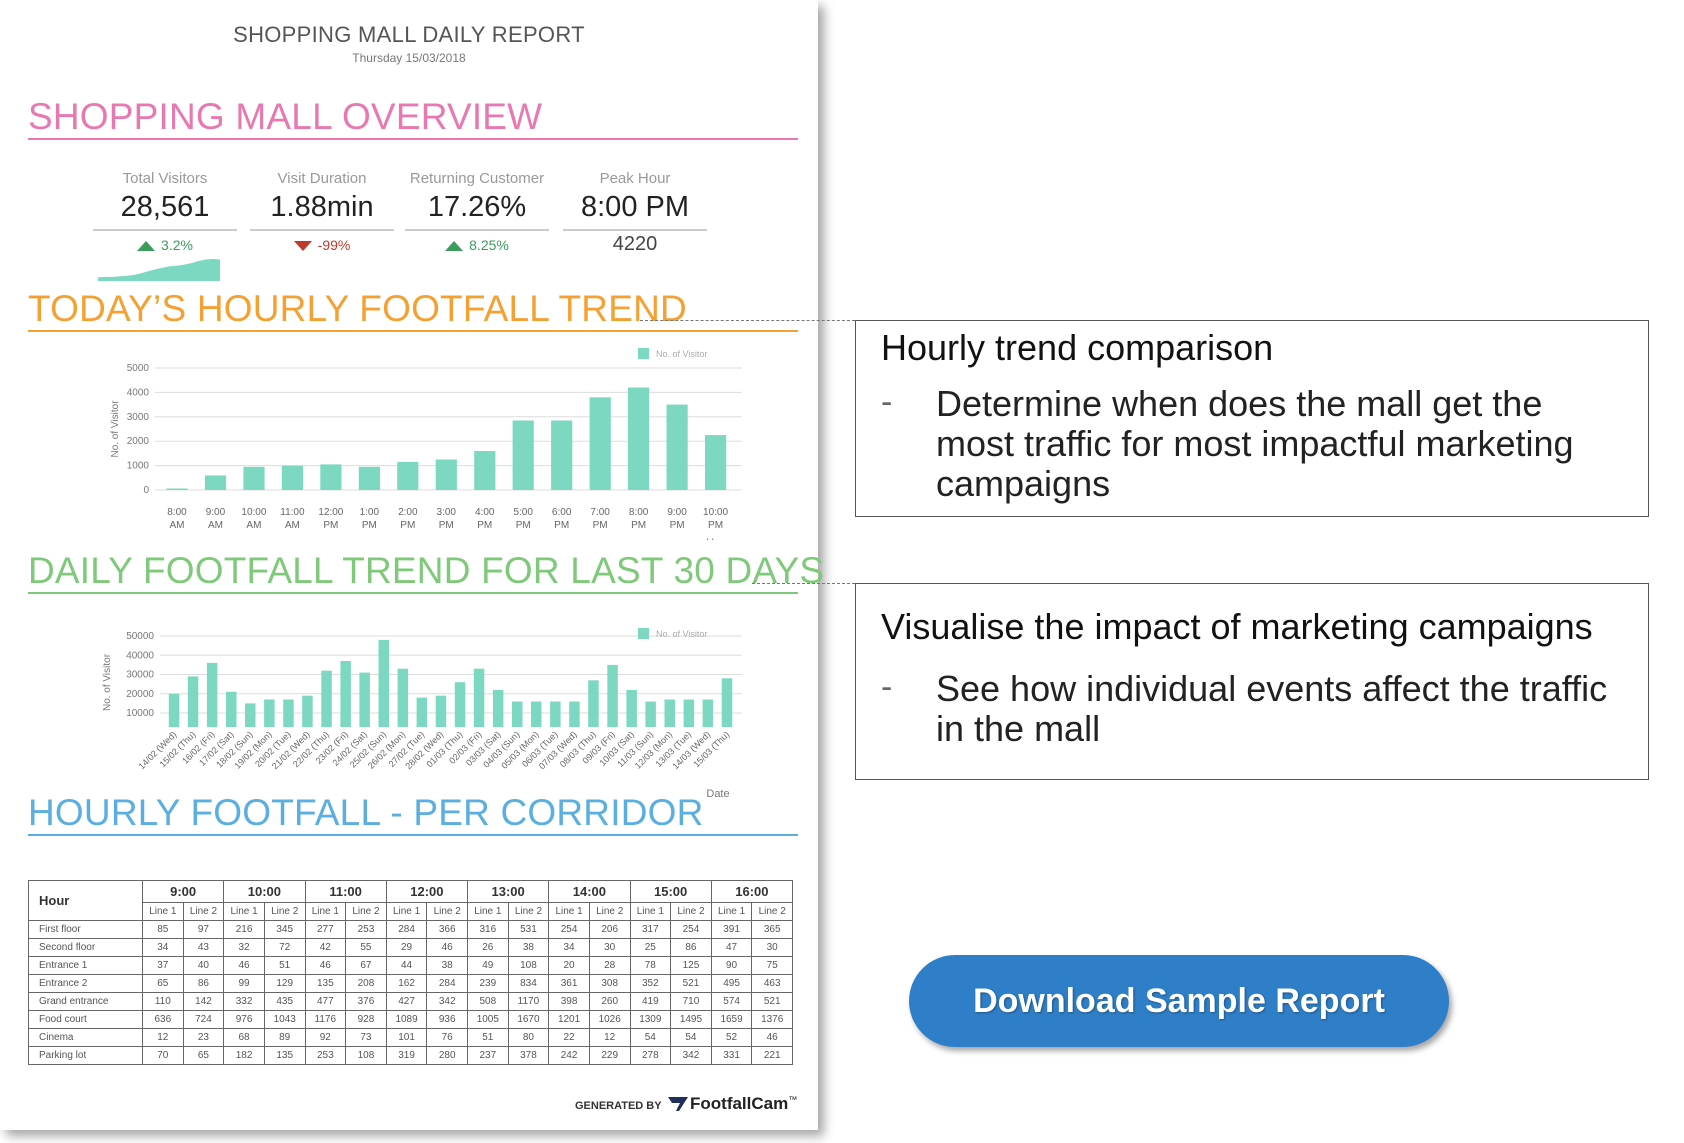  Describe the element at coordinates (284, 1037) in the screenshot. I see `table-cell: 89` at that location.